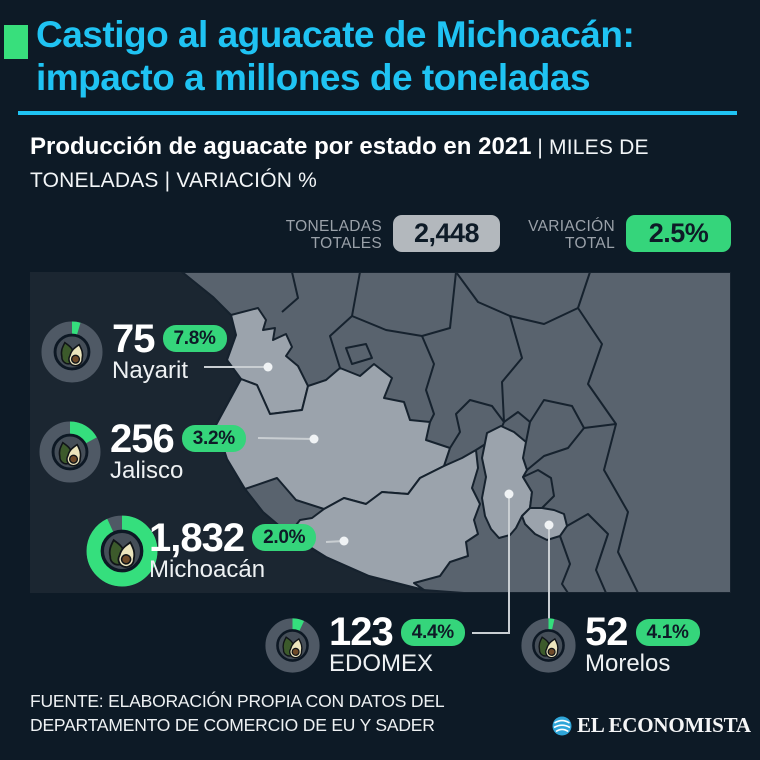 This screenshot has height=760, width=760. I want to click on donut-chart-edomex, so click(292, 645).